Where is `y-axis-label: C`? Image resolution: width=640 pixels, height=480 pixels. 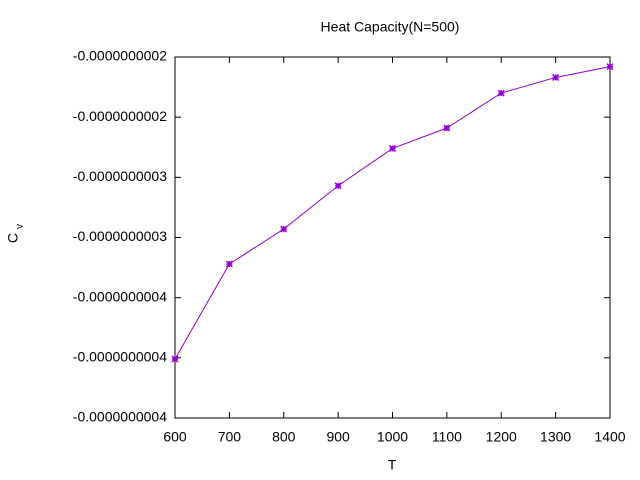 y-axis-label: C is located at coordinates (13, 238).